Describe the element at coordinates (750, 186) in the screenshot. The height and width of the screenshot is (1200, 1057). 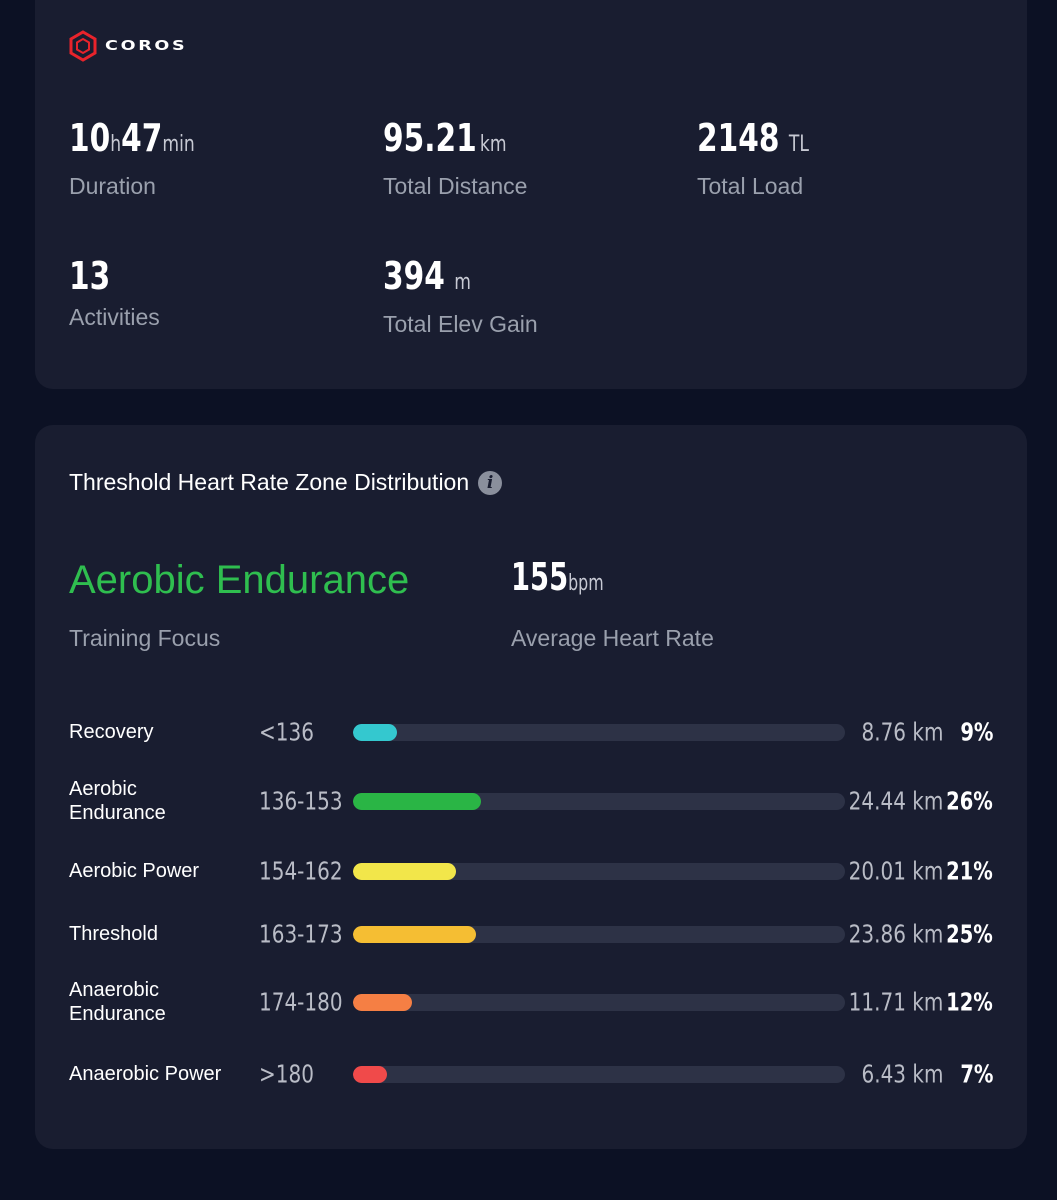
I see `load-label: Total Load` at that location.